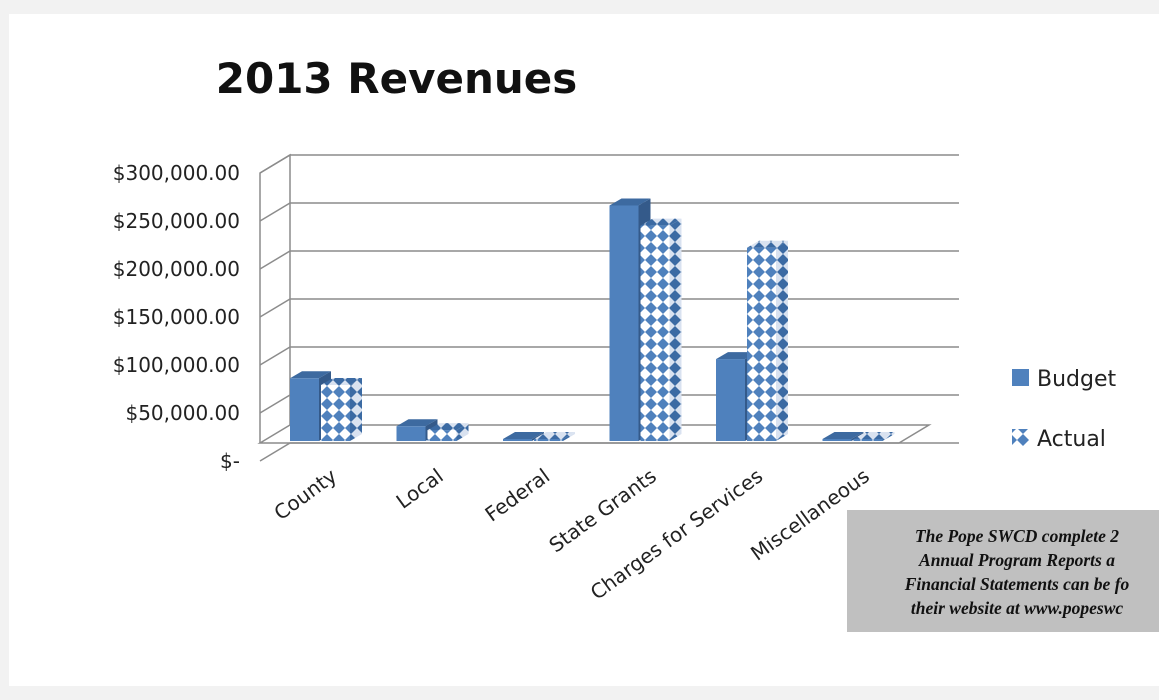  I want to click on y-tick-label: $100,000.00, so click(176, 365).